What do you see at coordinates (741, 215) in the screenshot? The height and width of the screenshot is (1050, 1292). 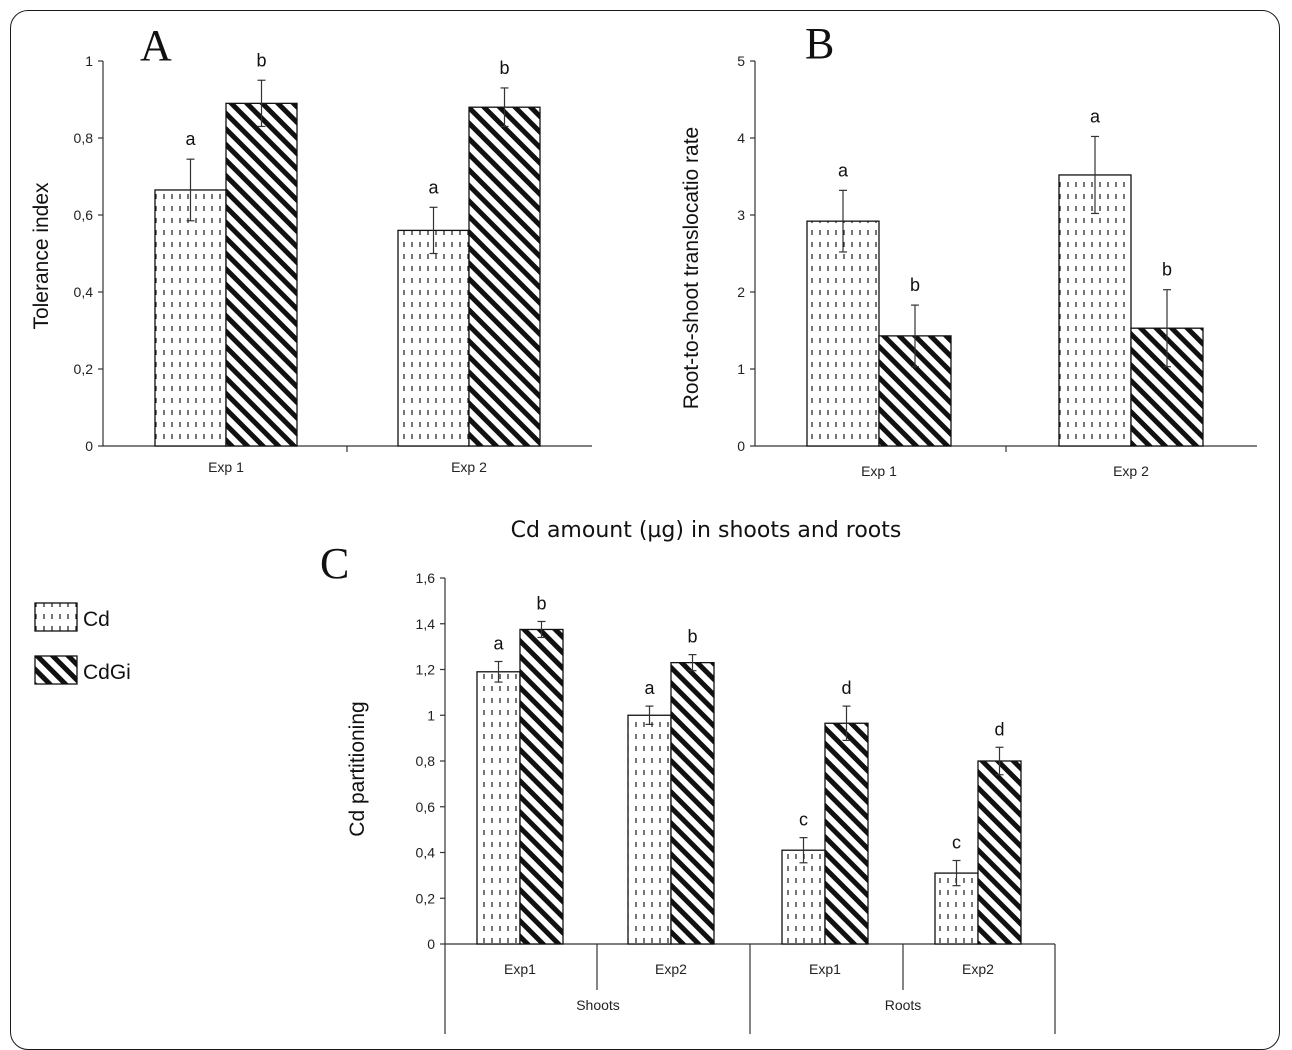 I see `y-tick-label-b: 3` at bounding box center [741, 215].